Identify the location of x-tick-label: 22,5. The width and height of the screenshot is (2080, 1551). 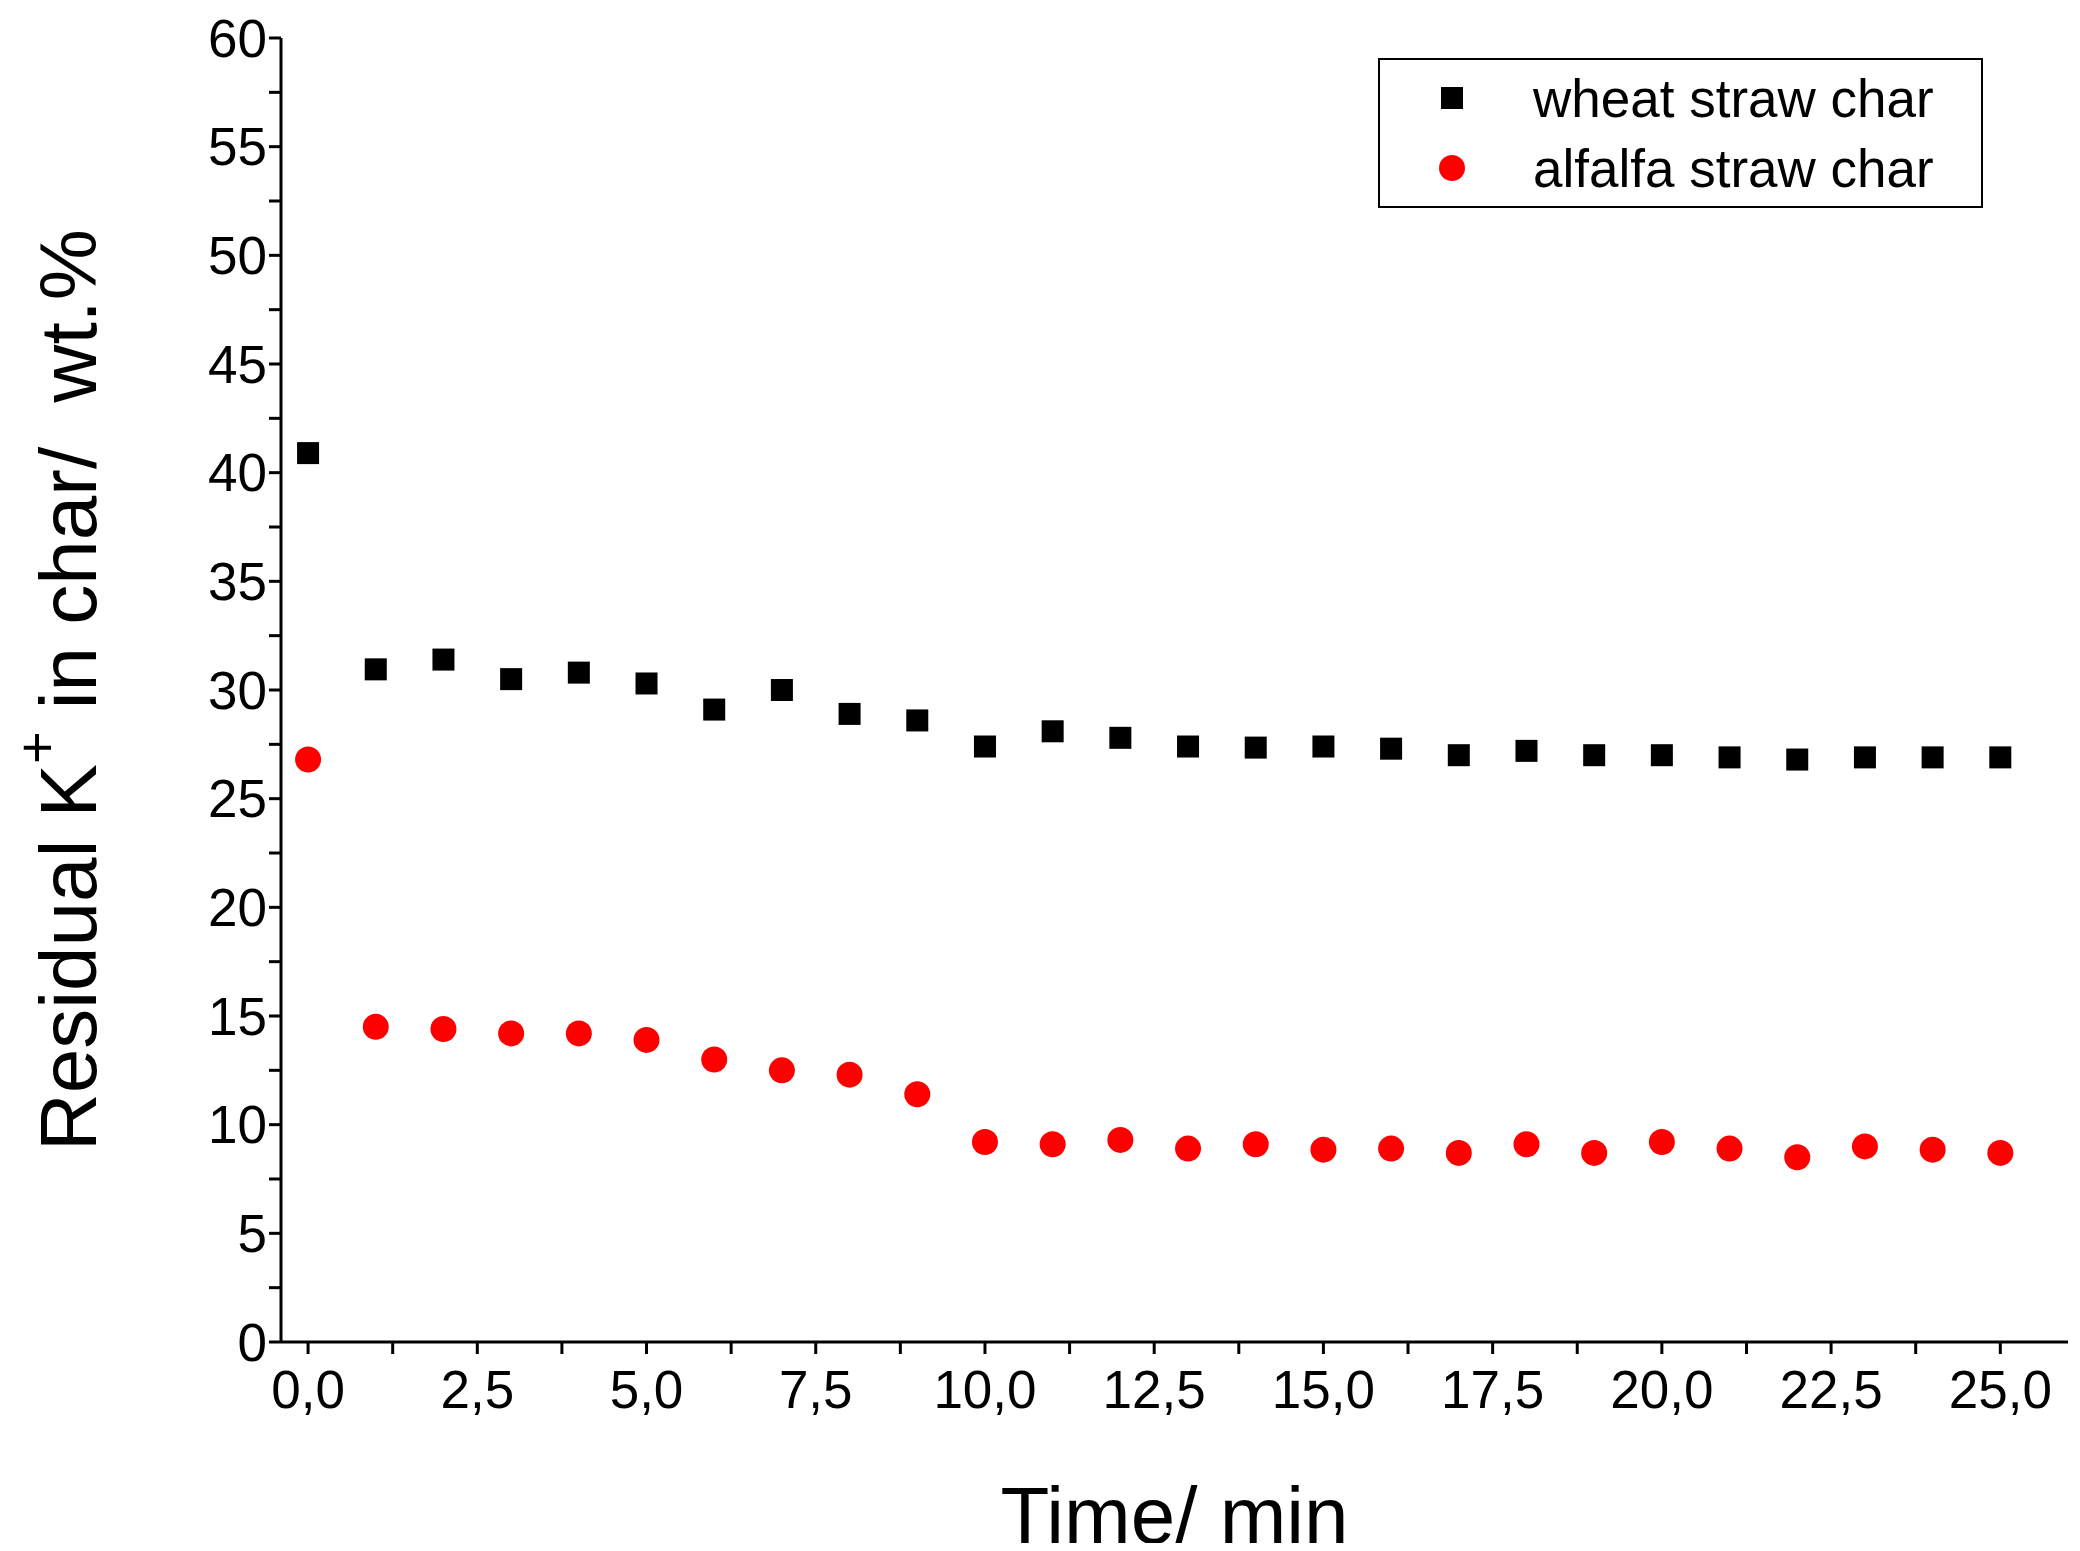
(1831, 1389).